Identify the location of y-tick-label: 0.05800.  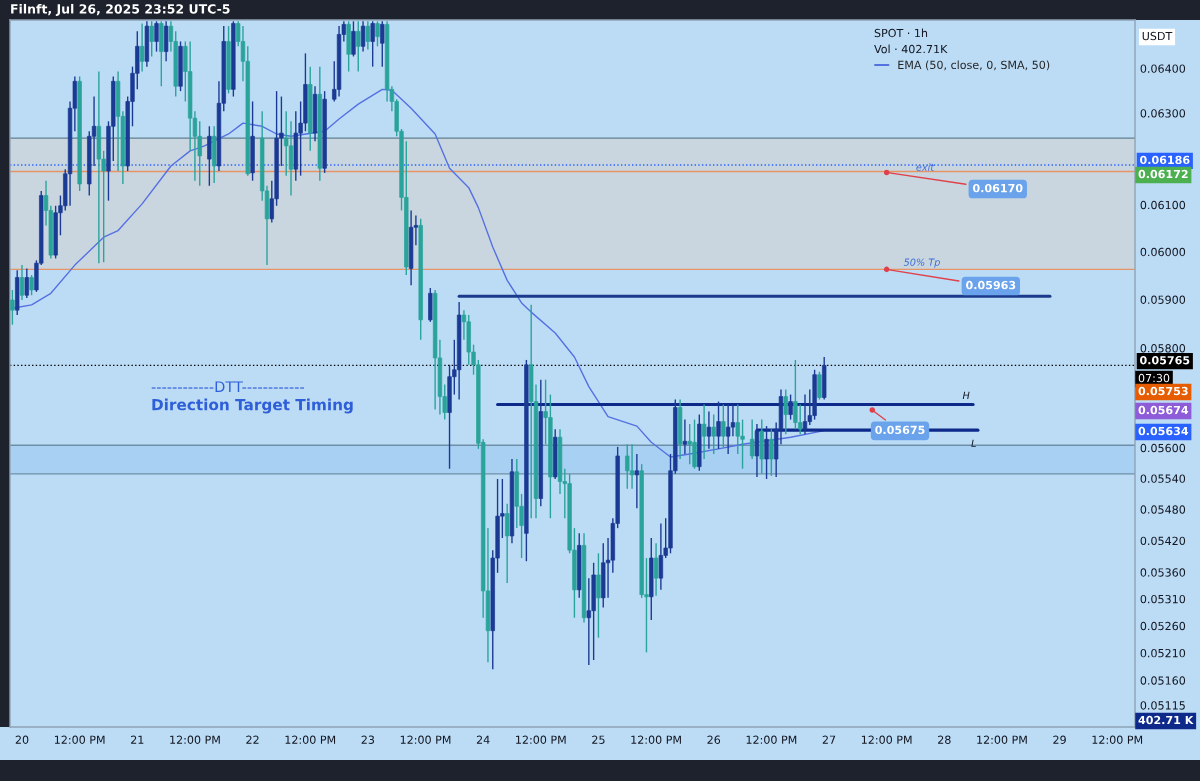
(1163, 348).